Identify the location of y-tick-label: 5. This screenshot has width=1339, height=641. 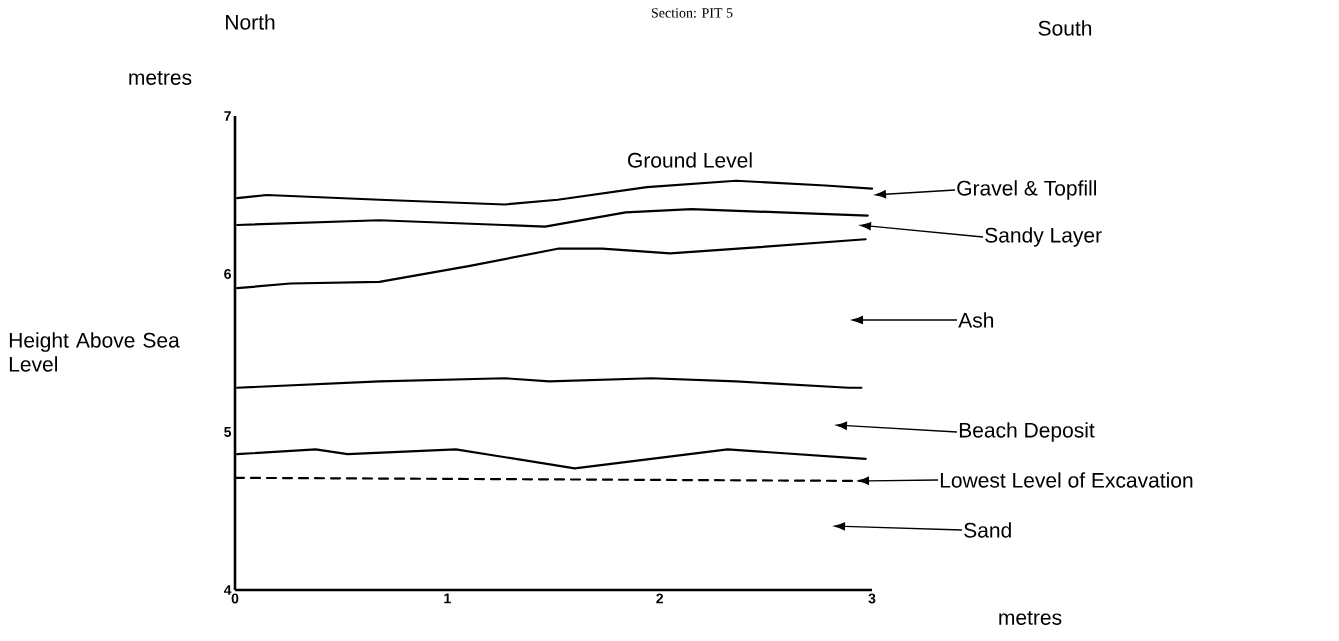
(228, 432).